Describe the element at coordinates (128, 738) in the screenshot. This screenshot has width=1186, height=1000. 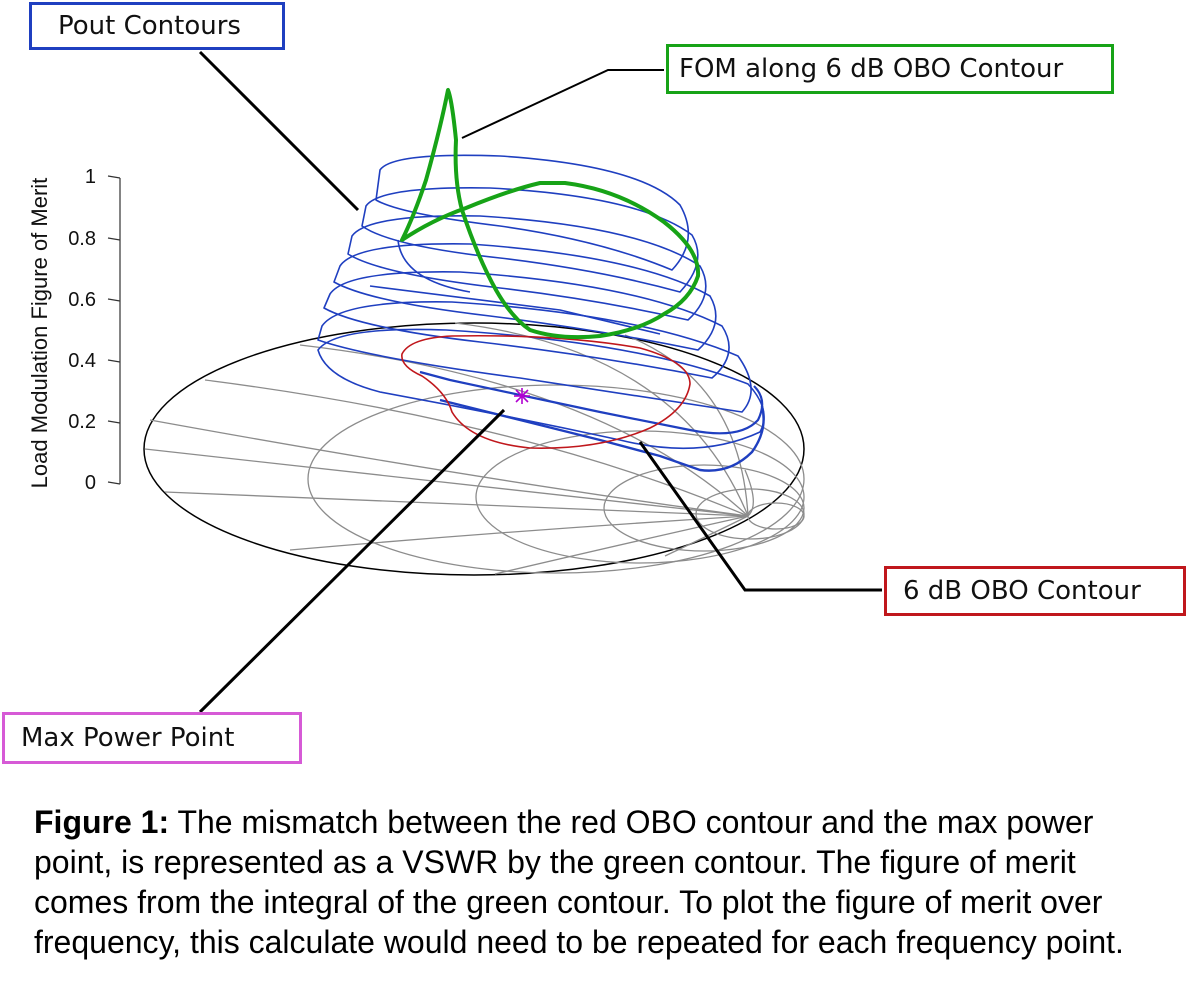
I see `max-power-point-text: Max Power Point` at that location.